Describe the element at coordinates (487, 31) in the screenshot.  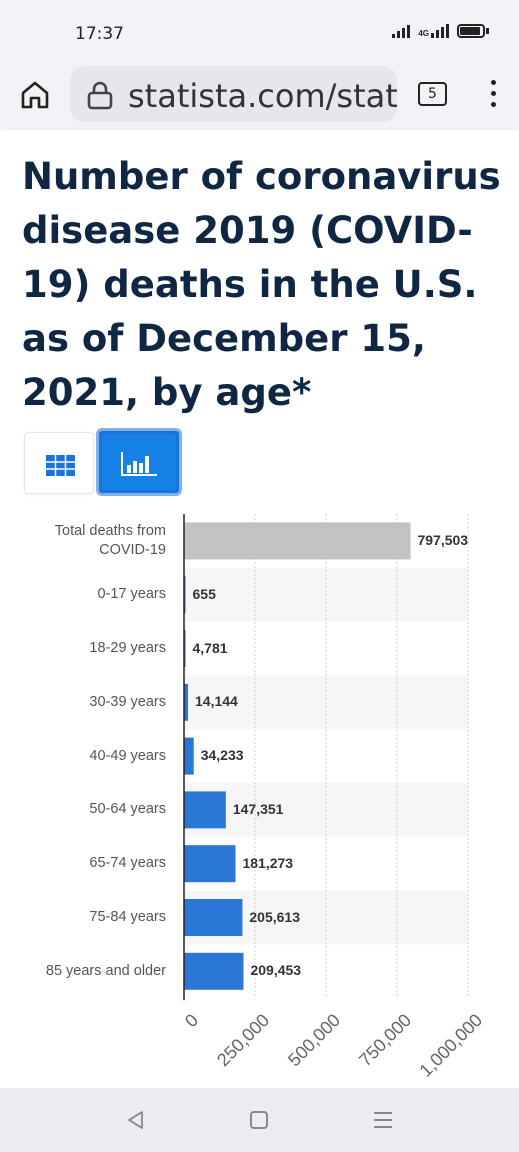
I see `battery-tip` at that location.